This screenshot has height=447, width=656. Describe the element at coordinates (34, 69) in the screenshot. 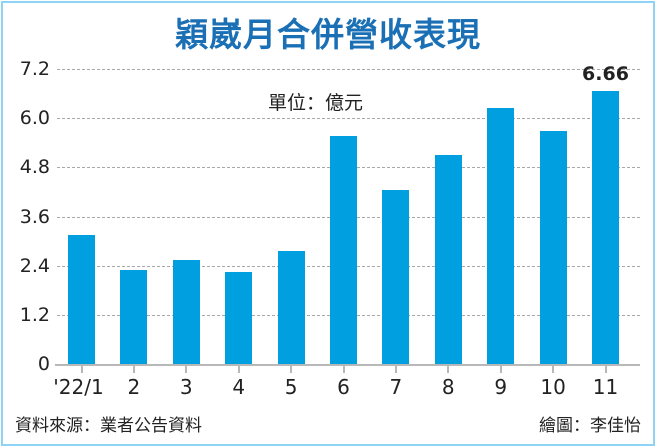

I see `y-tick-label: 7.2` at that location.